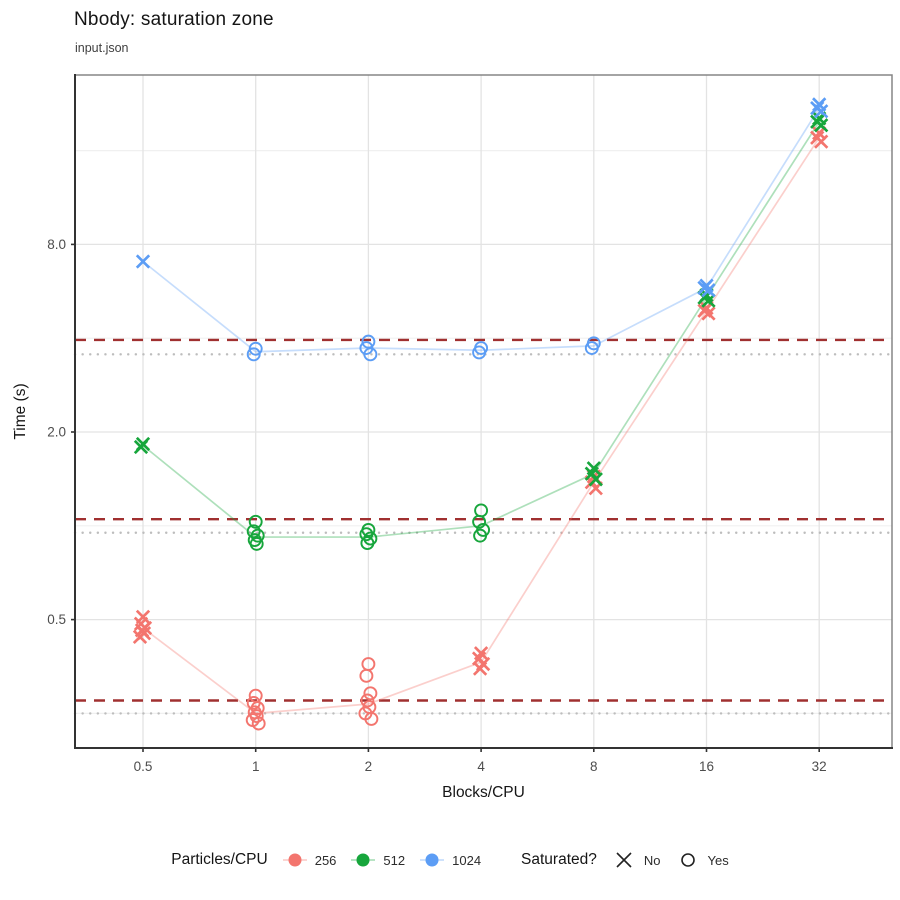 The image size is (900, 900). What do you see at coordinates (706, 766) in the screenshot?
I see `svg-text: 16` at bounding box center [706, 766].